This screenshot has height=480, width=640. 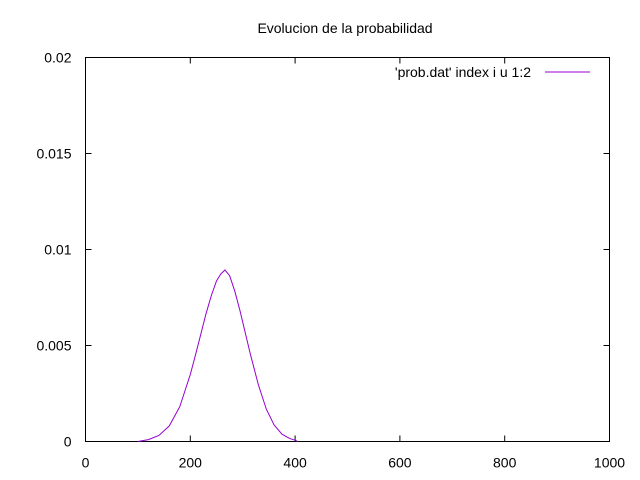 What do you see at coordinates (86, 463) in the screenshot?
I see `x-tick-label: 0` at bounding box center [86, 463].